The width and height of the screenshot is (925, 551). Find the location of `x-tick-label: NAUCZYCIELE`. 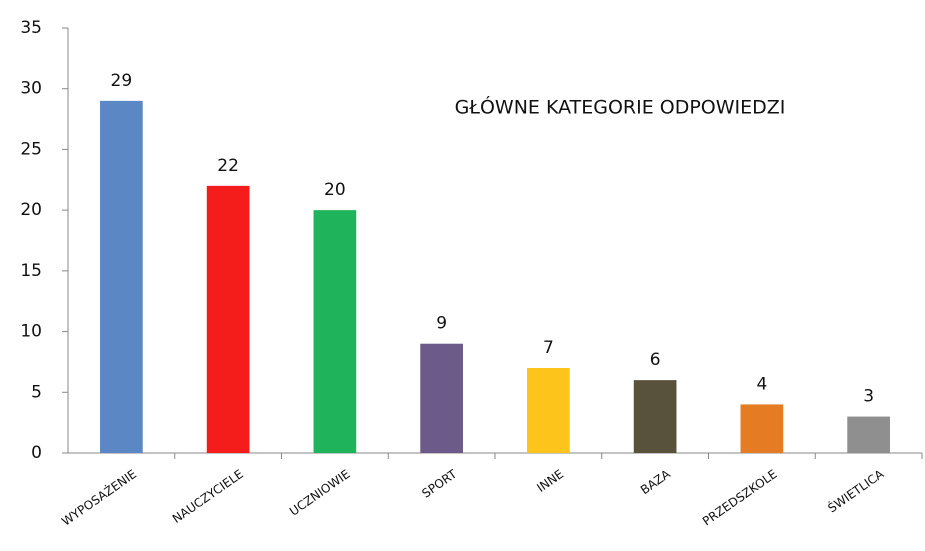

x-tick-label: NAUCZYCIELE is located at coordinates (208, 496).